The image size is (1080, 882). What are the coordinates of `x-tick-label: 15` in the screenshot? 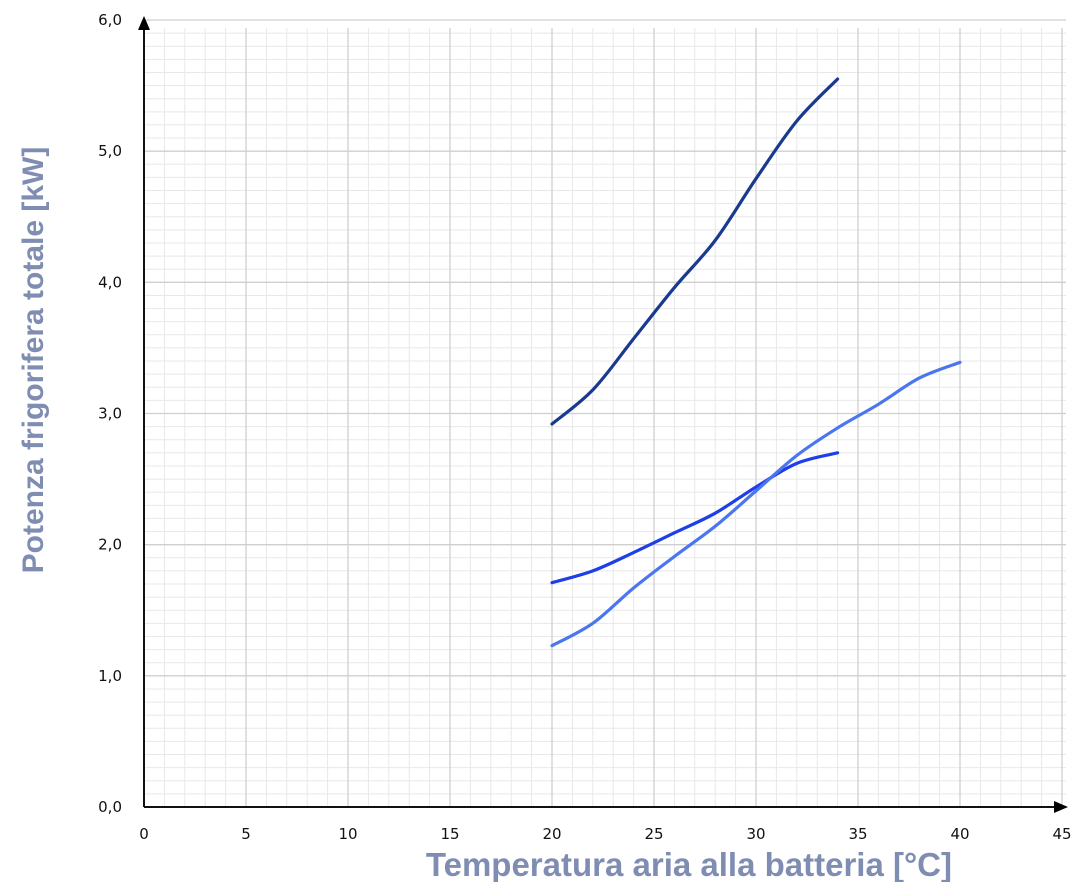 It's located at (449, 834).